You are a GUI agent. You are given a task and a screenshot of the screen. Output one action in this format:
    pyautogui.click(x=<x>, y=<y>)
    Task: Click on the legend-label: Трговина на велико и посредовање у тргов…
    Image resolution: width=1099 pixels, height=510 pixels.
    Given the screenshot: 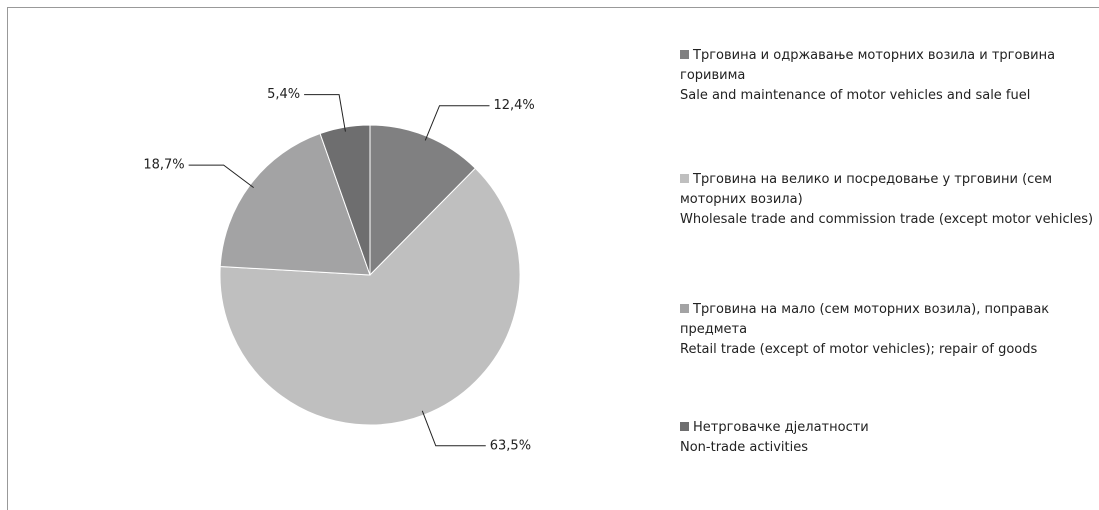 What is the action you would take?
    pyautogui.click(x=866, y=189)
    